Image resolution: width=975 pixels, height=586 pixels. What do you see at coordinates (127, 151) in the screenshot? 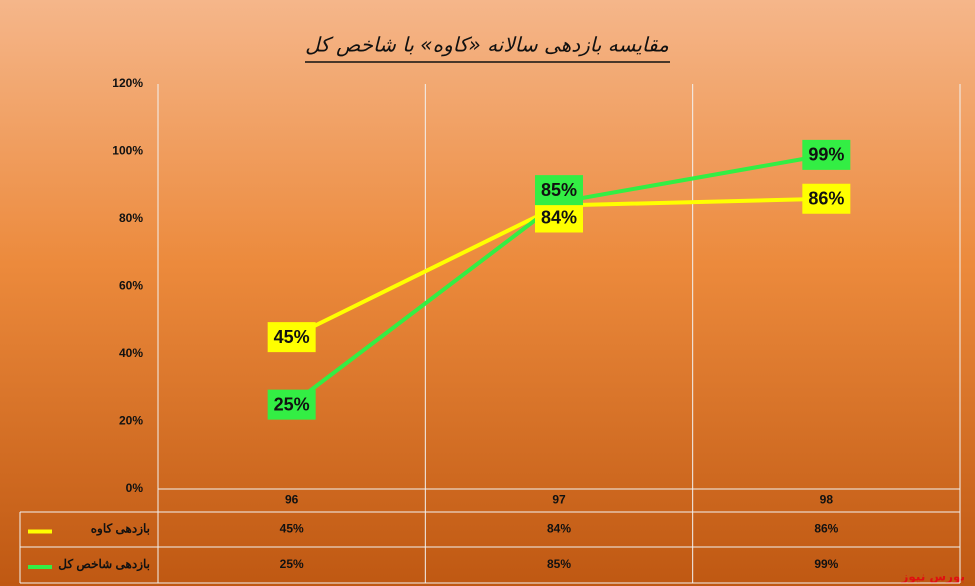
I see `y-tick-label: 100%` at bounding box center [127, 151].